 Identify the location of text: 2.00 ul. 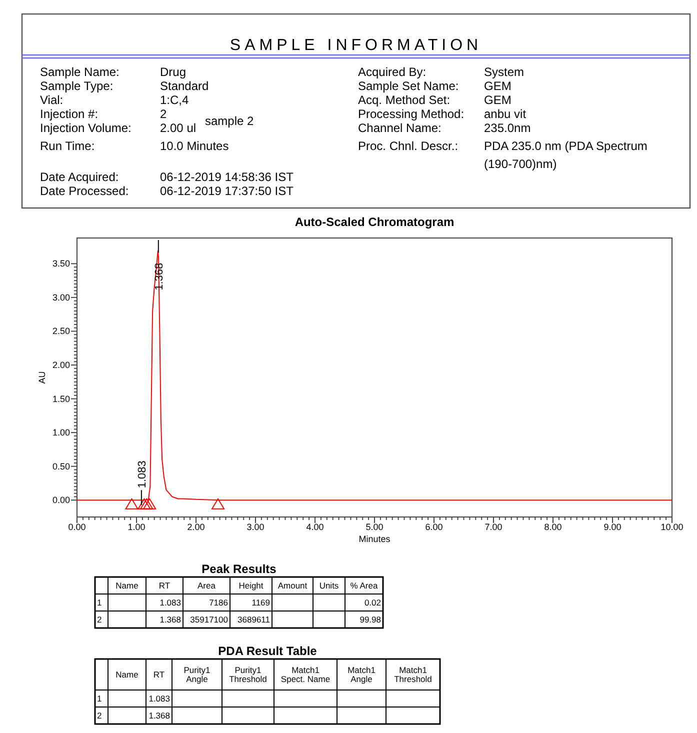
(178, 128).